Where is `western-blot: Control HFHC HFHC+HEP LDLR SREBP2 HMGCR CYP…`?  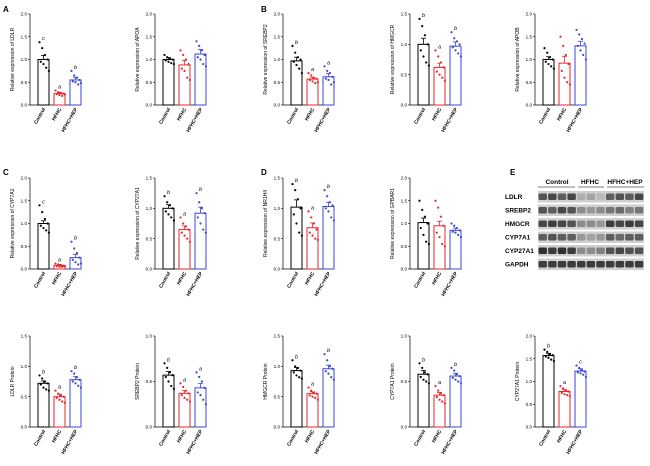 western-blot: Control HFHC HFHC+HEP LDLR SREBP2 HMGCR CYP… is located at coordinates (574, 224).